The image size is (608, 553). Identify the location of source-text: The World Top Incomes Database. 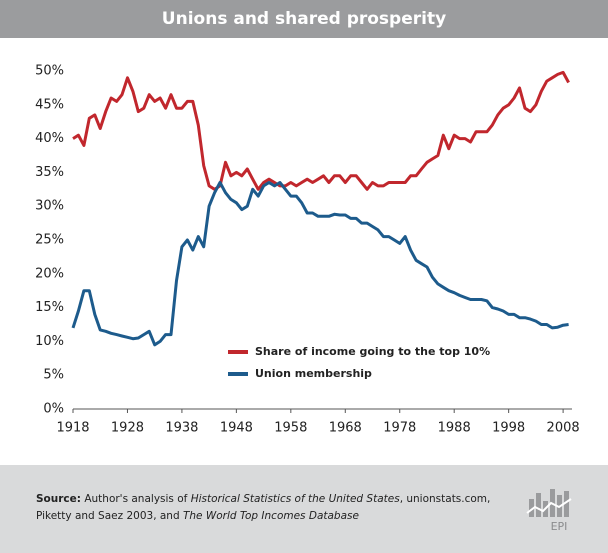
(270, 516).